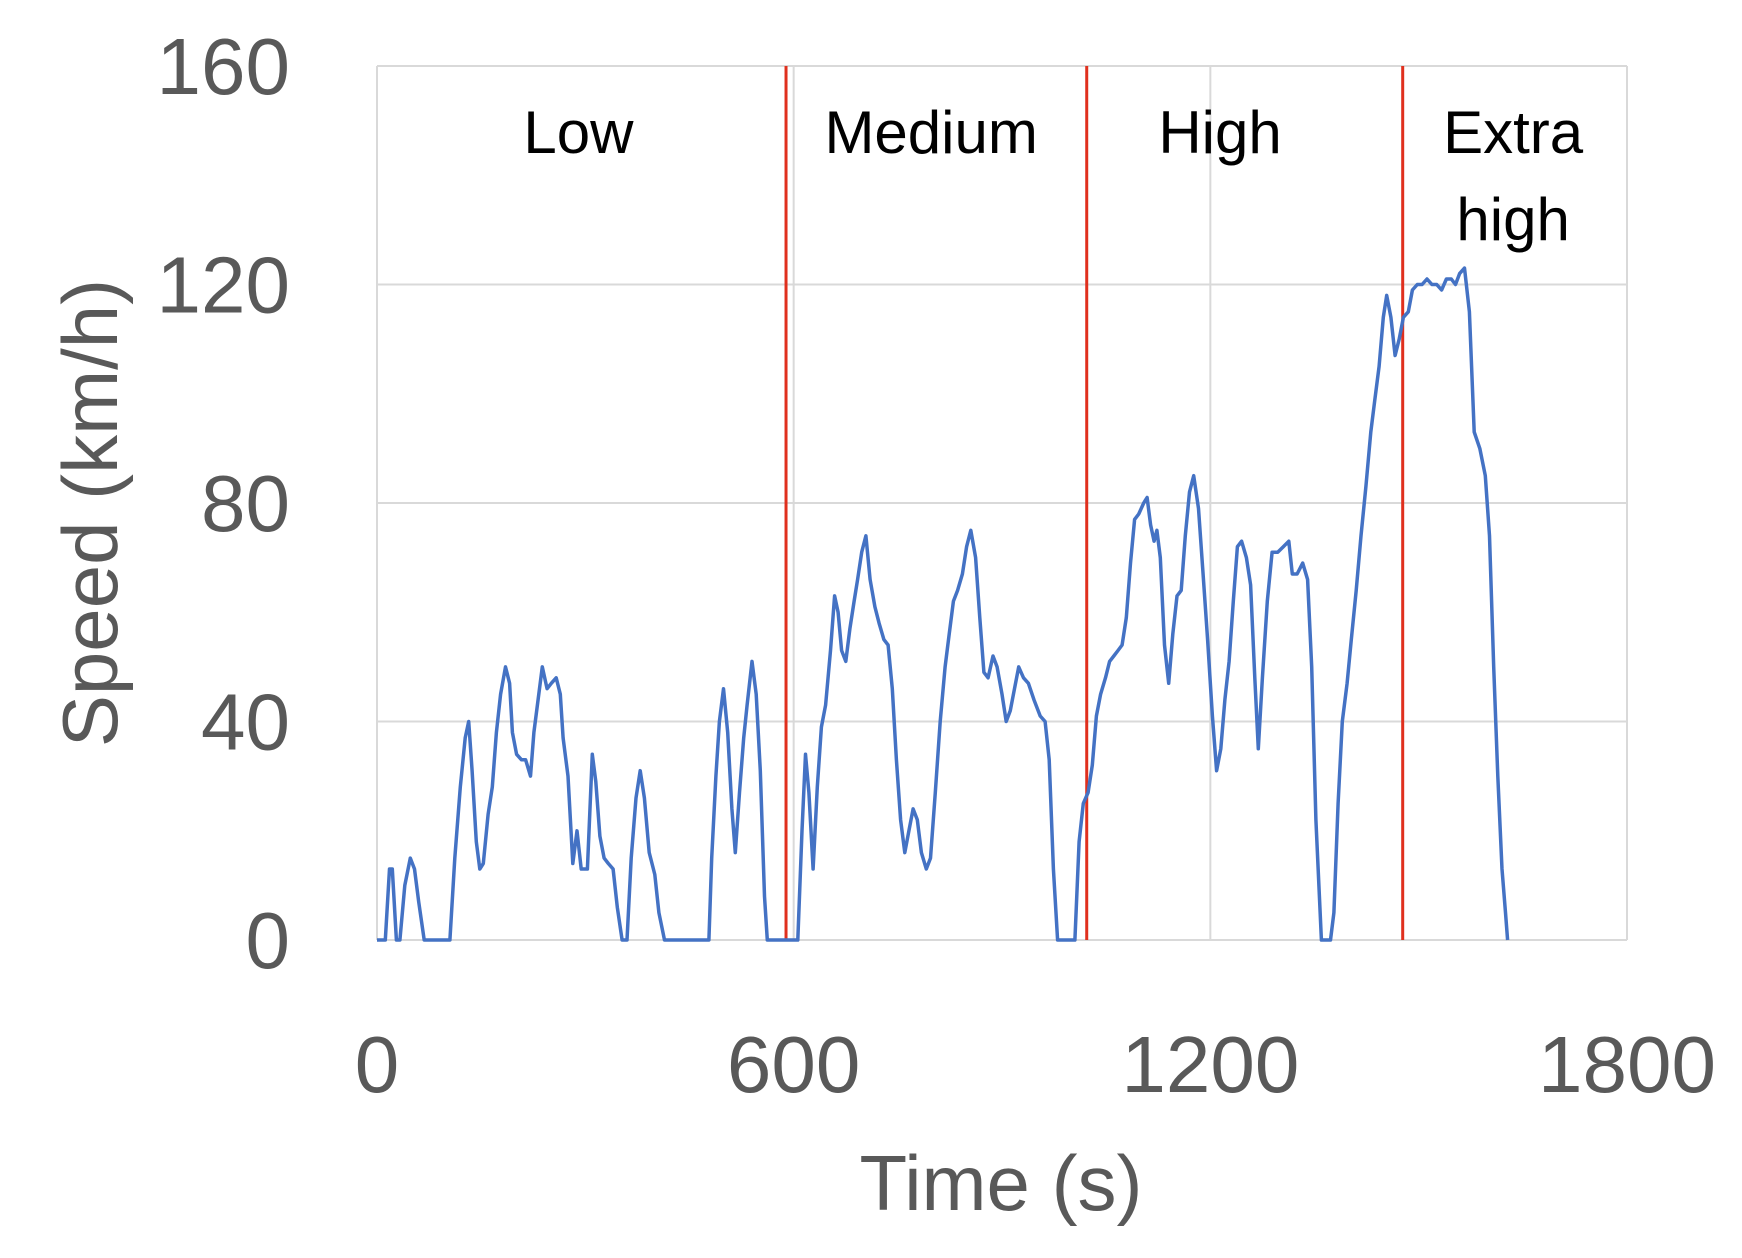 This screenshot has width=1742, height=1258. I want to click on x-tick-label-1: 600, so click(793, 1064).